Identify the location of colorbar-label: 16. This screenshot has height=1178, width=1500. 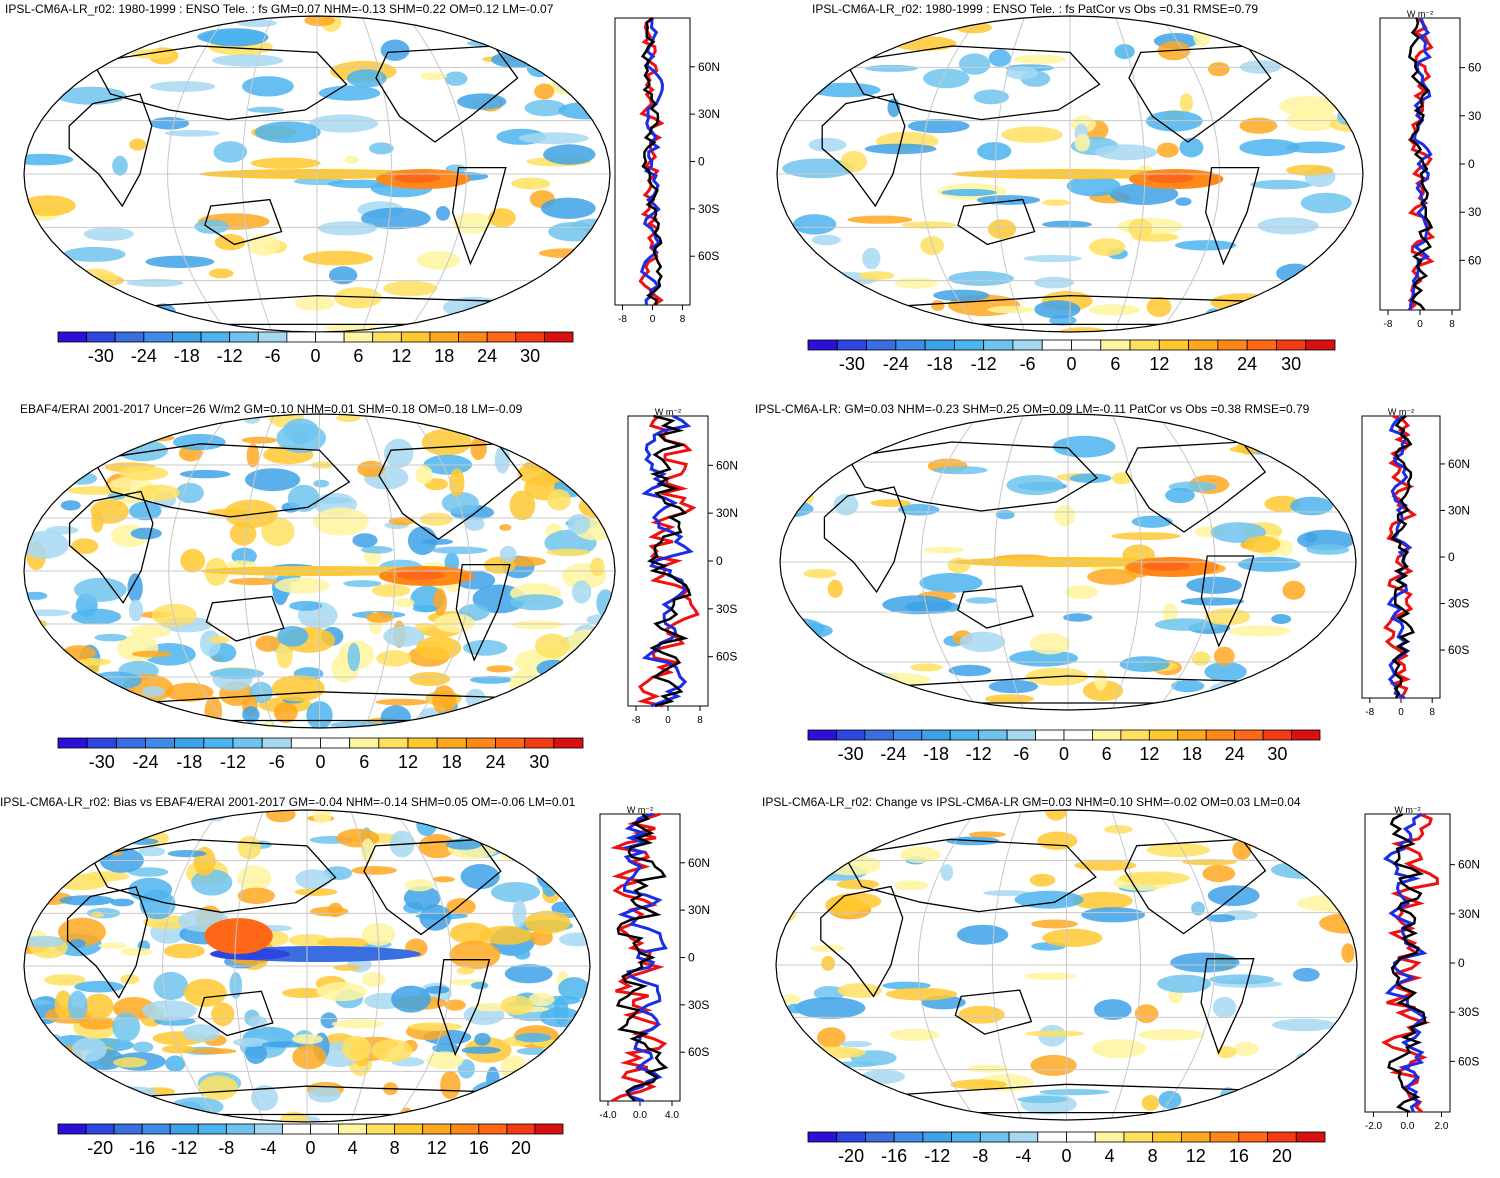
(1239, 1156).